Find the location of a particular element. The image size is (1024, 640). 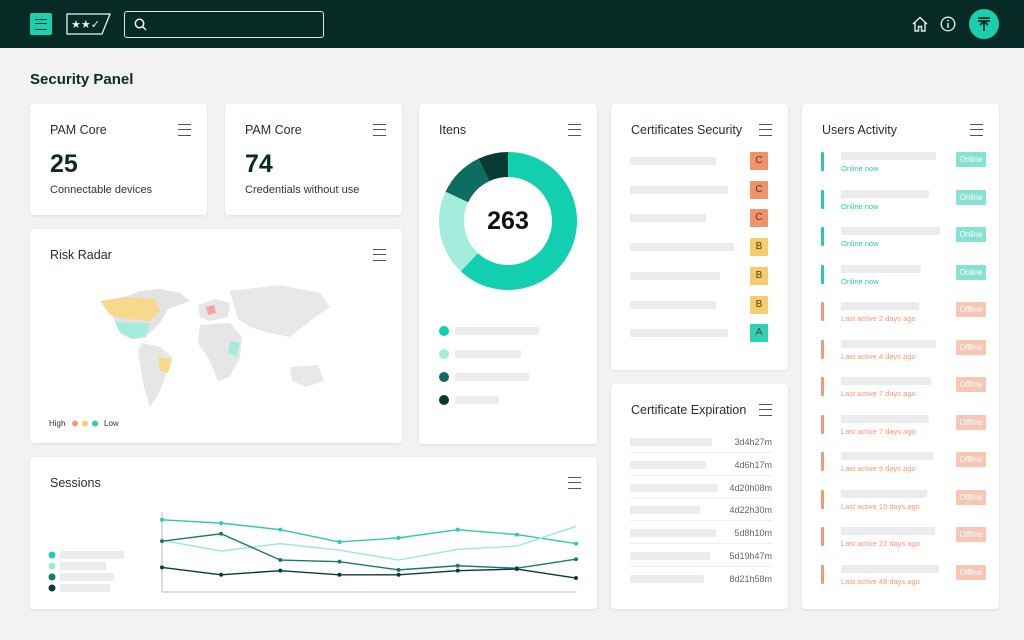

expiration-time: 8d21h58m is located at coordinates (750, 578).